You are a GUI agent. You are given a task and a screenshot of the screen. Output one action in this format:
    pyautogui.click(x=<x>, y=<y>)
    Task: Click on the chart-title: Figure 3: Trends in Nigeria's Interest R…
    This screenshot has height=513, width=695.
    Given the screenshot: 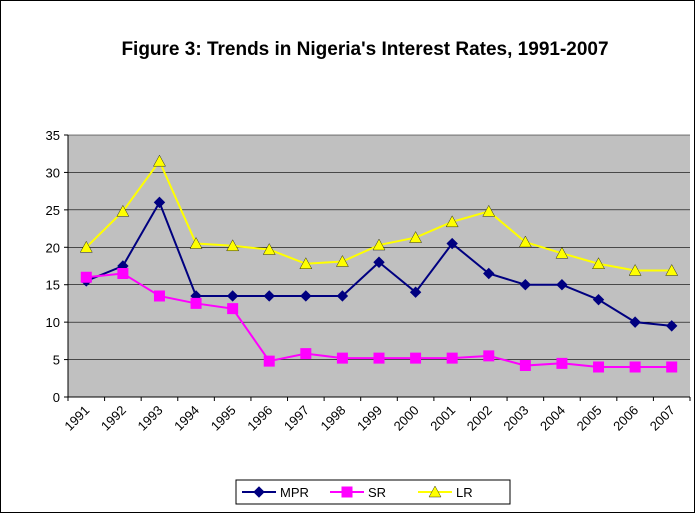 What is the action you would take?
    pyautogui.click(x=365, y=49)
    